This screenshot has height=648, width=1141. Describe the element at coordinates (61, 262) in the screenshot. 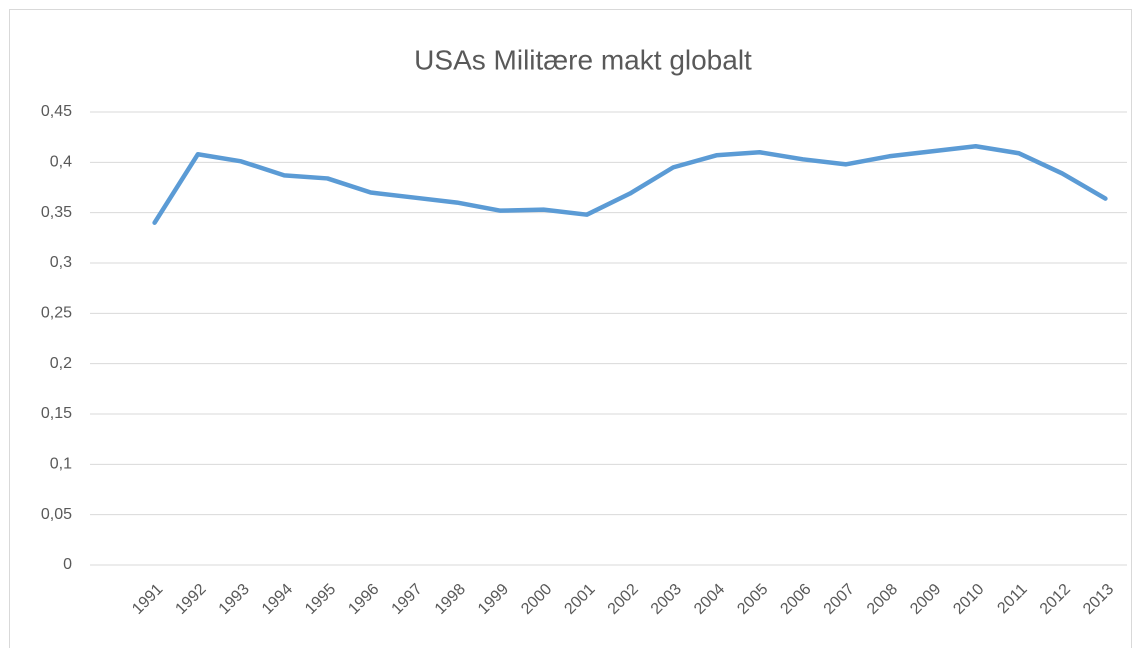

I see `y-tick-label: 0,3` at that location.